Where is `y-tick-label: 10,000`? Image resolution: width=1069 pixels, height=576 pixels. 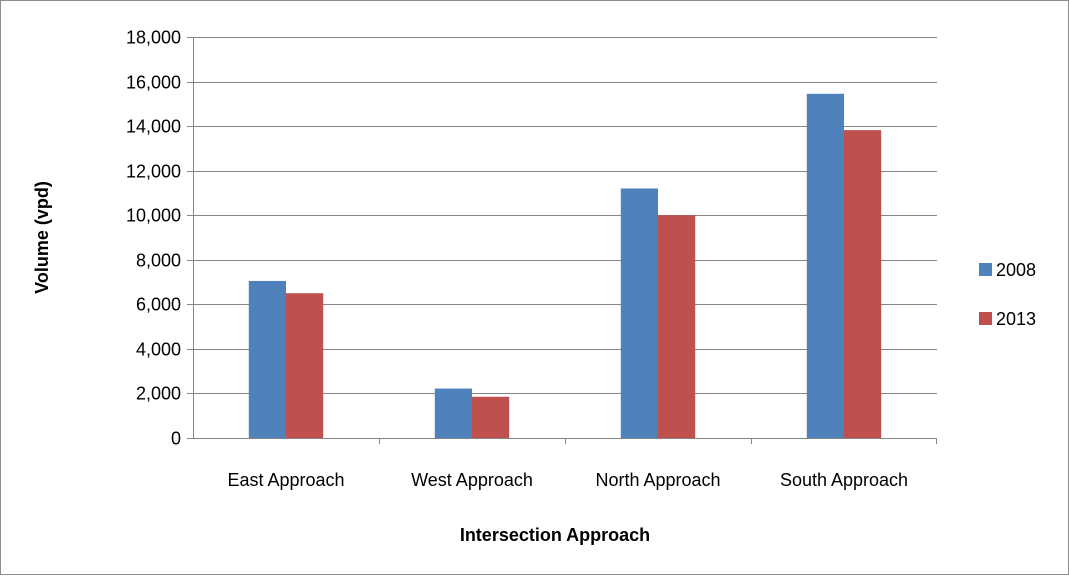
y-tick-label: 10,000 is located at coordinates (153, 216).